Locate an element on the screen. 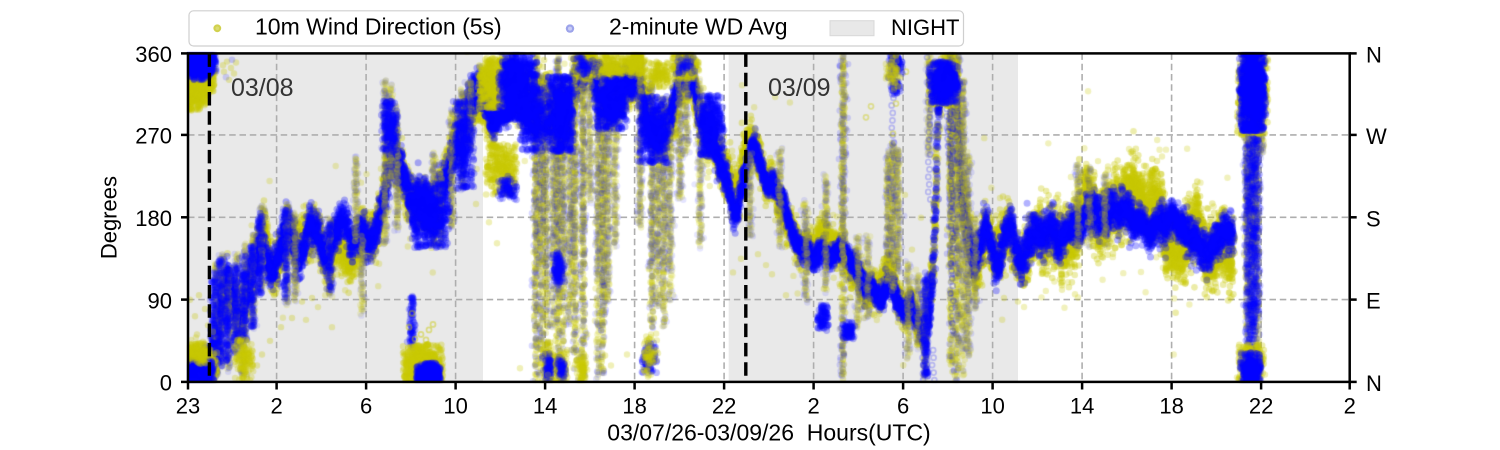 The height and width of the screenshot is (450, 1500). svg-text: 180 is located at coordinates (153, 218).